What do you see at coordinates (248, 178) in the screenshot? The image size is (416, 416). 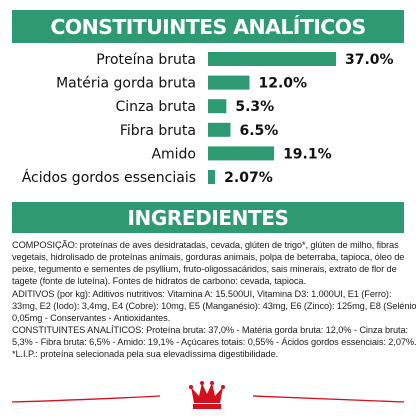 I see `value-label: 2.07%` at bounding box center [248, 178].